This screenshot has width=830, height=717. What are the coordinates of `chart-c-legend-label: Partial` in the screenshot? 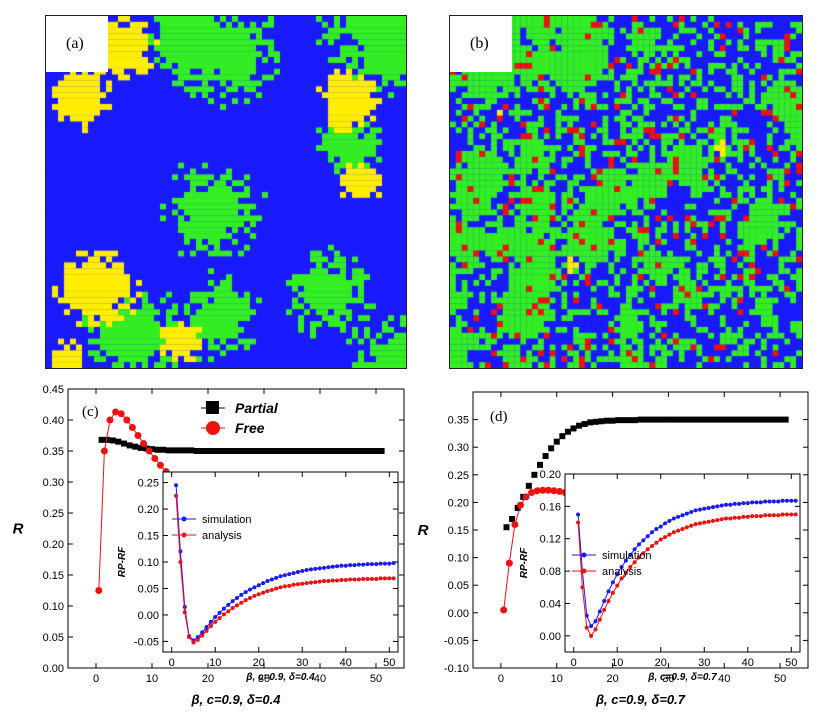 It's located at (257, 408).